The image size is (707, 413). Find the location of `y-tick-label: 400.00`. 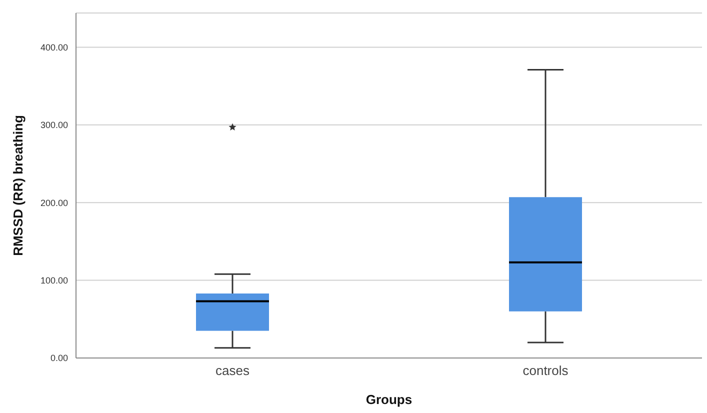

y-tick-label: 400.00 is located at coordinates (54, 47).